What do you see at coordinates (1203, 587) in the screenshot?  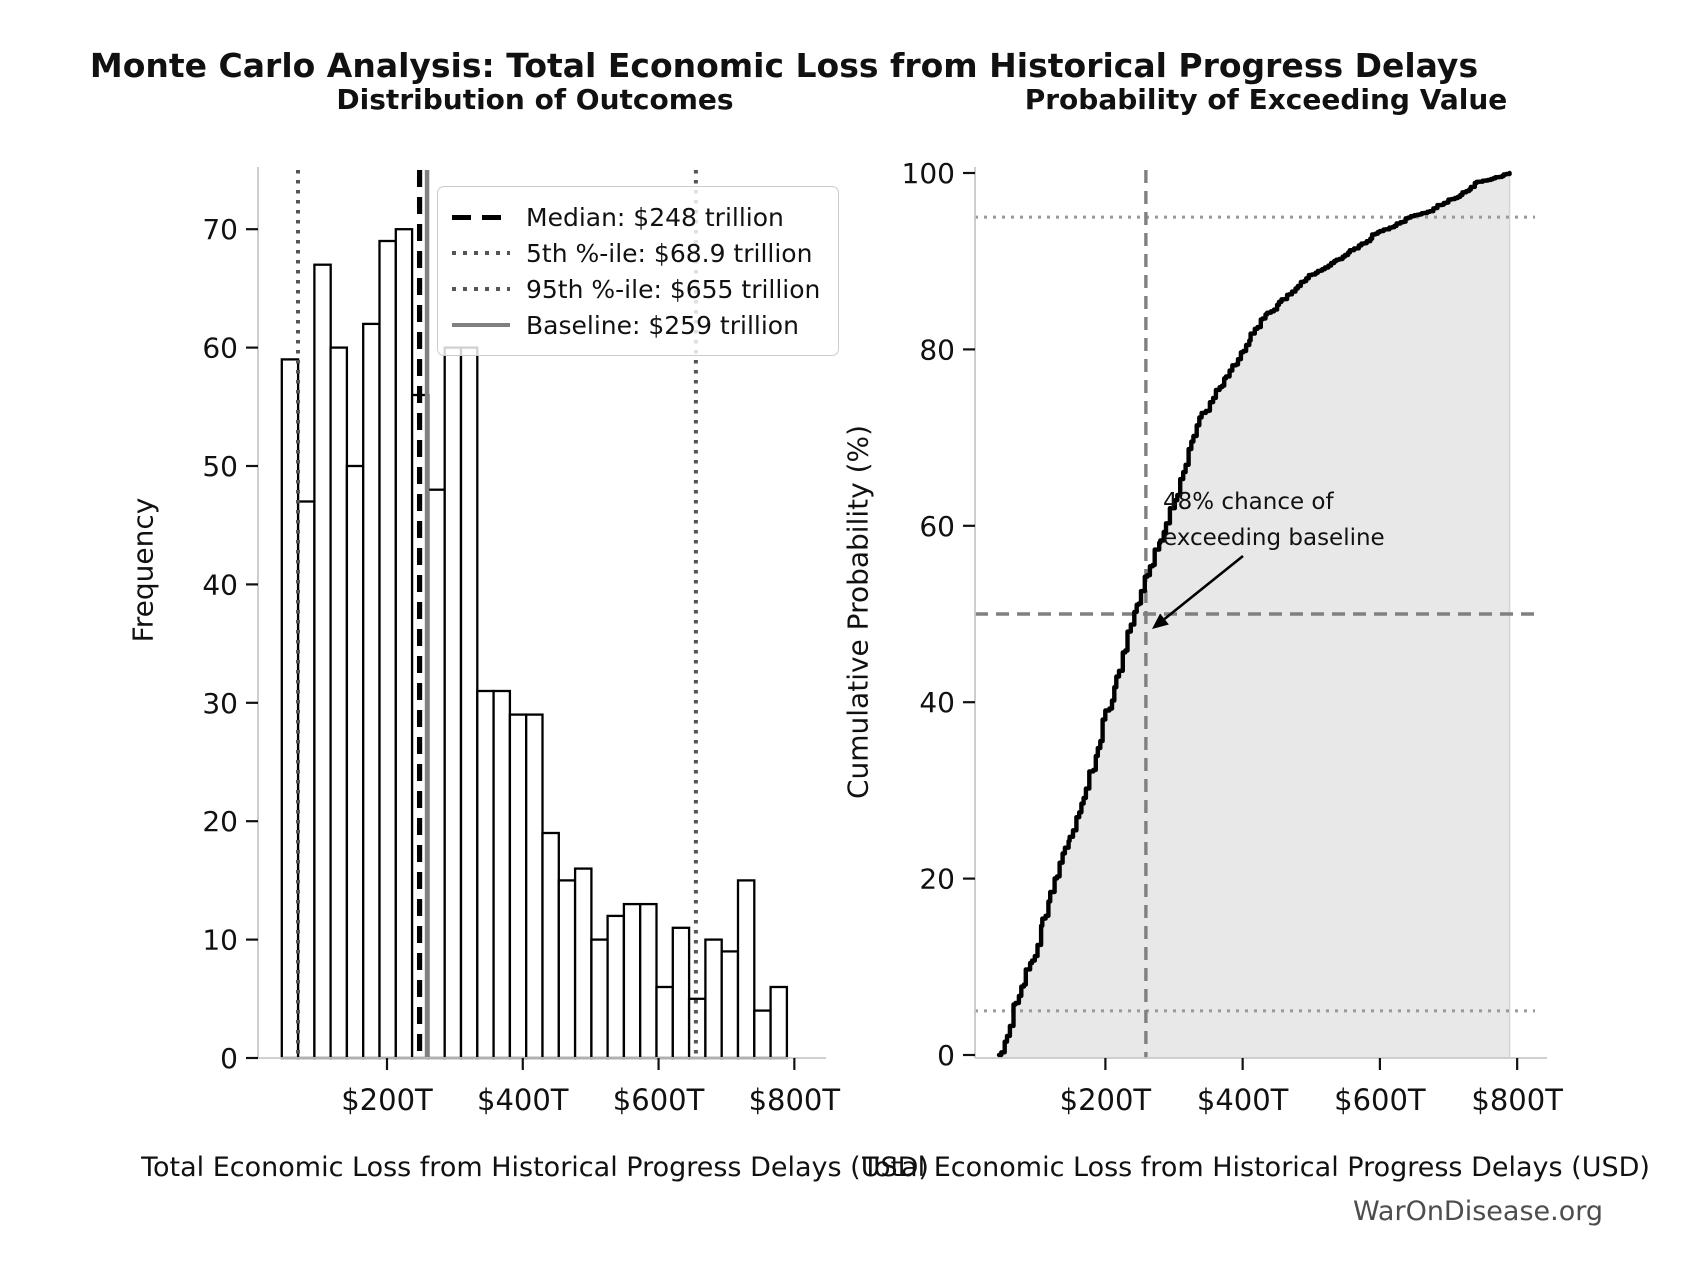 I see `annotation-arrow-shaft` at bounding box center [1203, 587].